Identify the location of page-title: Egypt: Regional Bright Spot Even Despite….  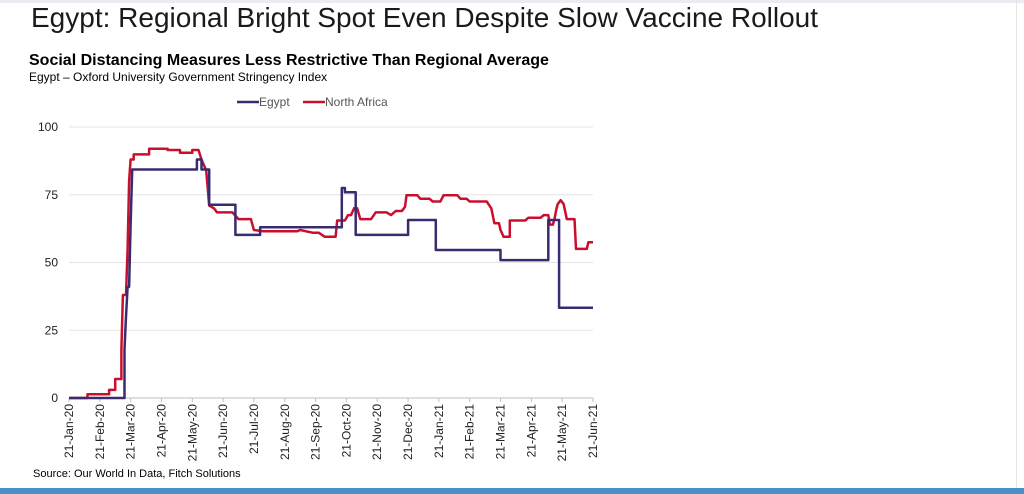
(425, 17).